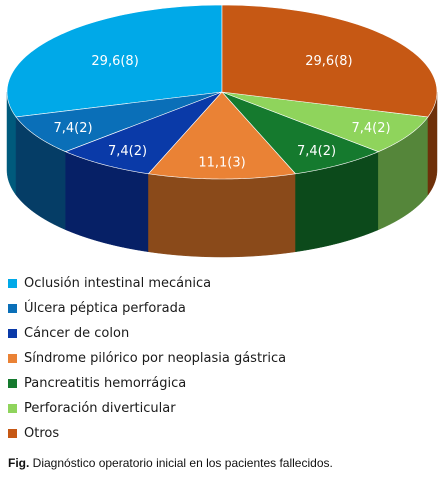 Image resolution: width=439 pixels, height=484 pixels. I want to click on legend-label: Oclusión intestinal mecánica, so click(118, 283).